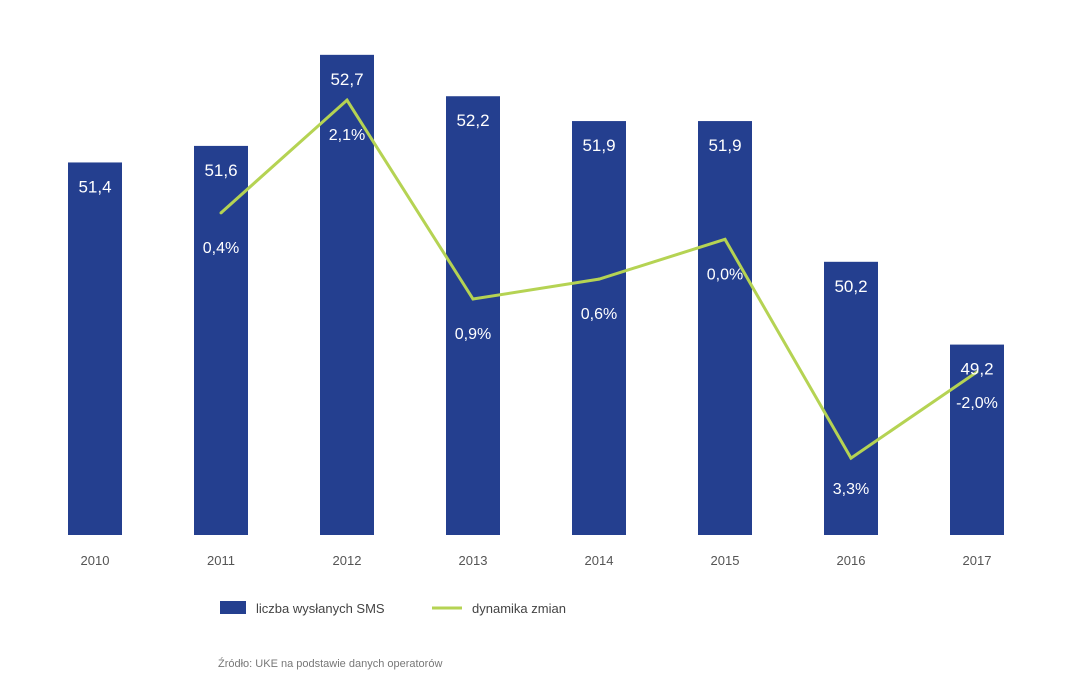 The width and height of the screenshot is (1070, 676). Describe the element at coordinates (851, 458) in the screenshot. I see `line-point-2016` at that location.